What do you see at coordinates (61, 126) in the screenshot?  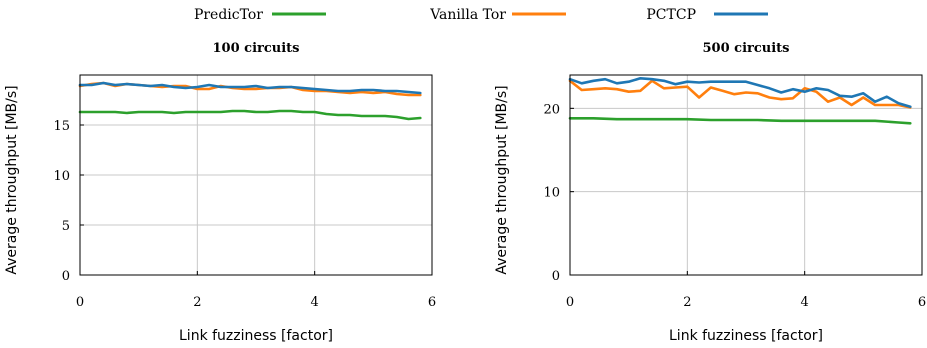 I see `y-tick-label: 15` at bounding box center [61, 126].